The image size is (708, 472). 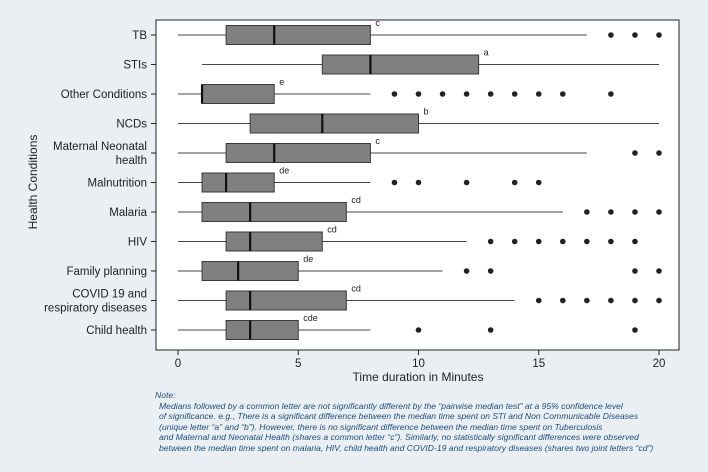 What do you see at coordinates (131, 161) in the screenshot?
I see `y-tick-label: health` at bounding box center [131, 161].